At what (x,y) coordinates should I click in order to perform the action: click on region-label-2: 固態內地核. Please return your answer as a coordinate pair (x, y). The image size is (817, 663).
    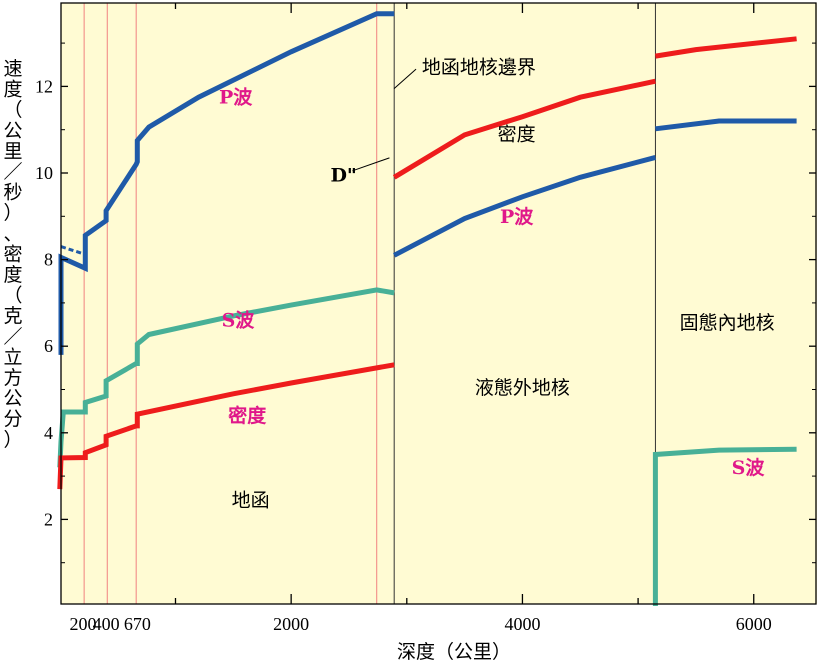
    Looking at the image, I should click on (727, 323).